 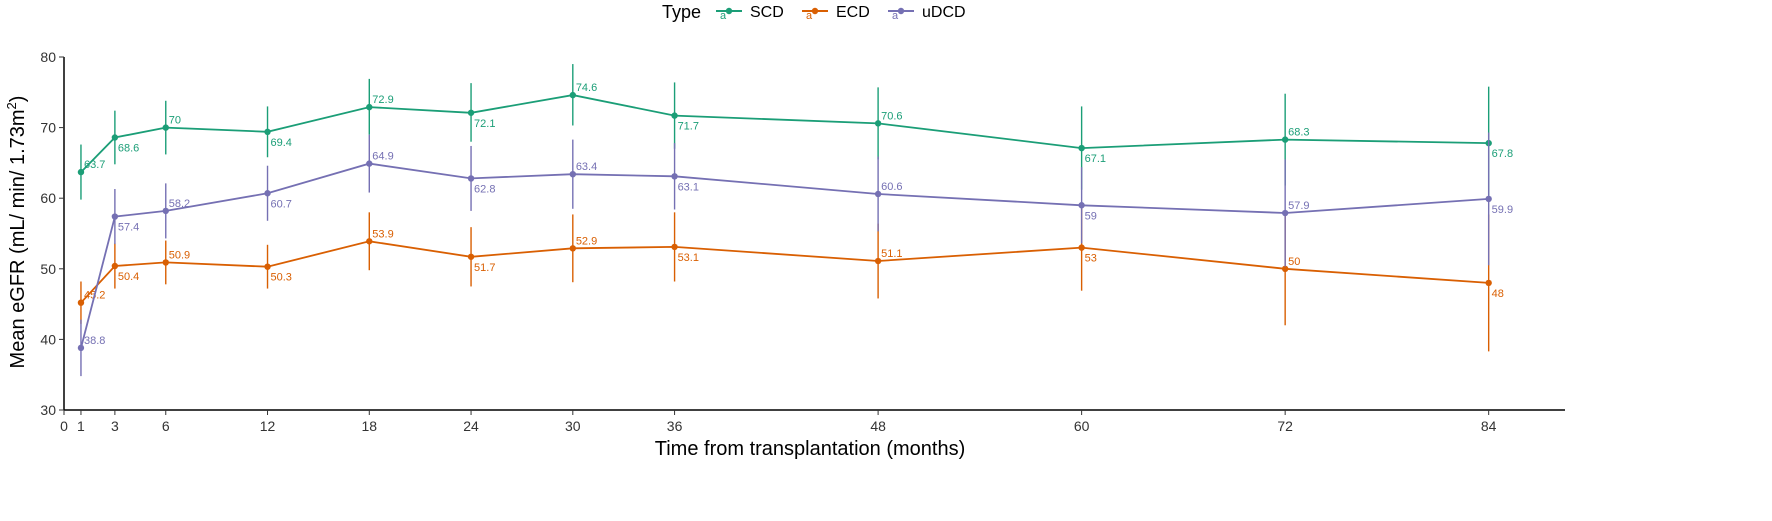 What do you see at coordinates (1298, 133) in the screenshot?
I see `data-label-scd: 68.3` at bounding box center [1298, 133].